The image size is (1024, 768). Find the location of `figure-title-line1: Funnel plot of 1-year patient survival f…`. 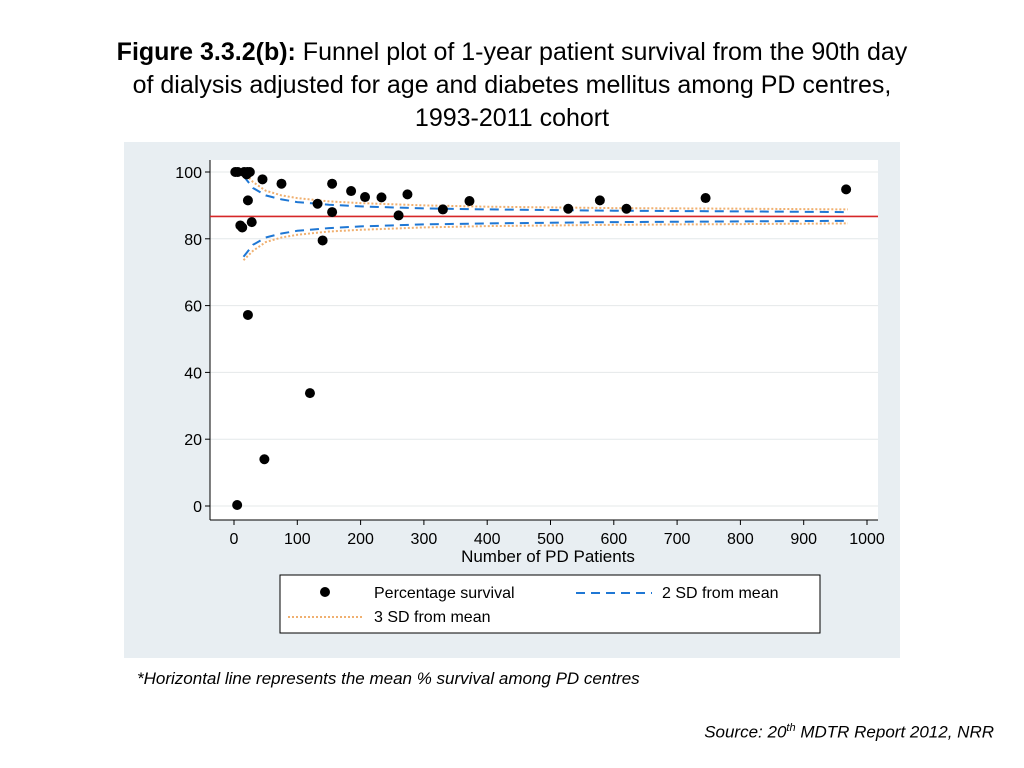

figure-title-line1: Funnel plot of 1-year patient survival f… is located at coordinates (601, 52).